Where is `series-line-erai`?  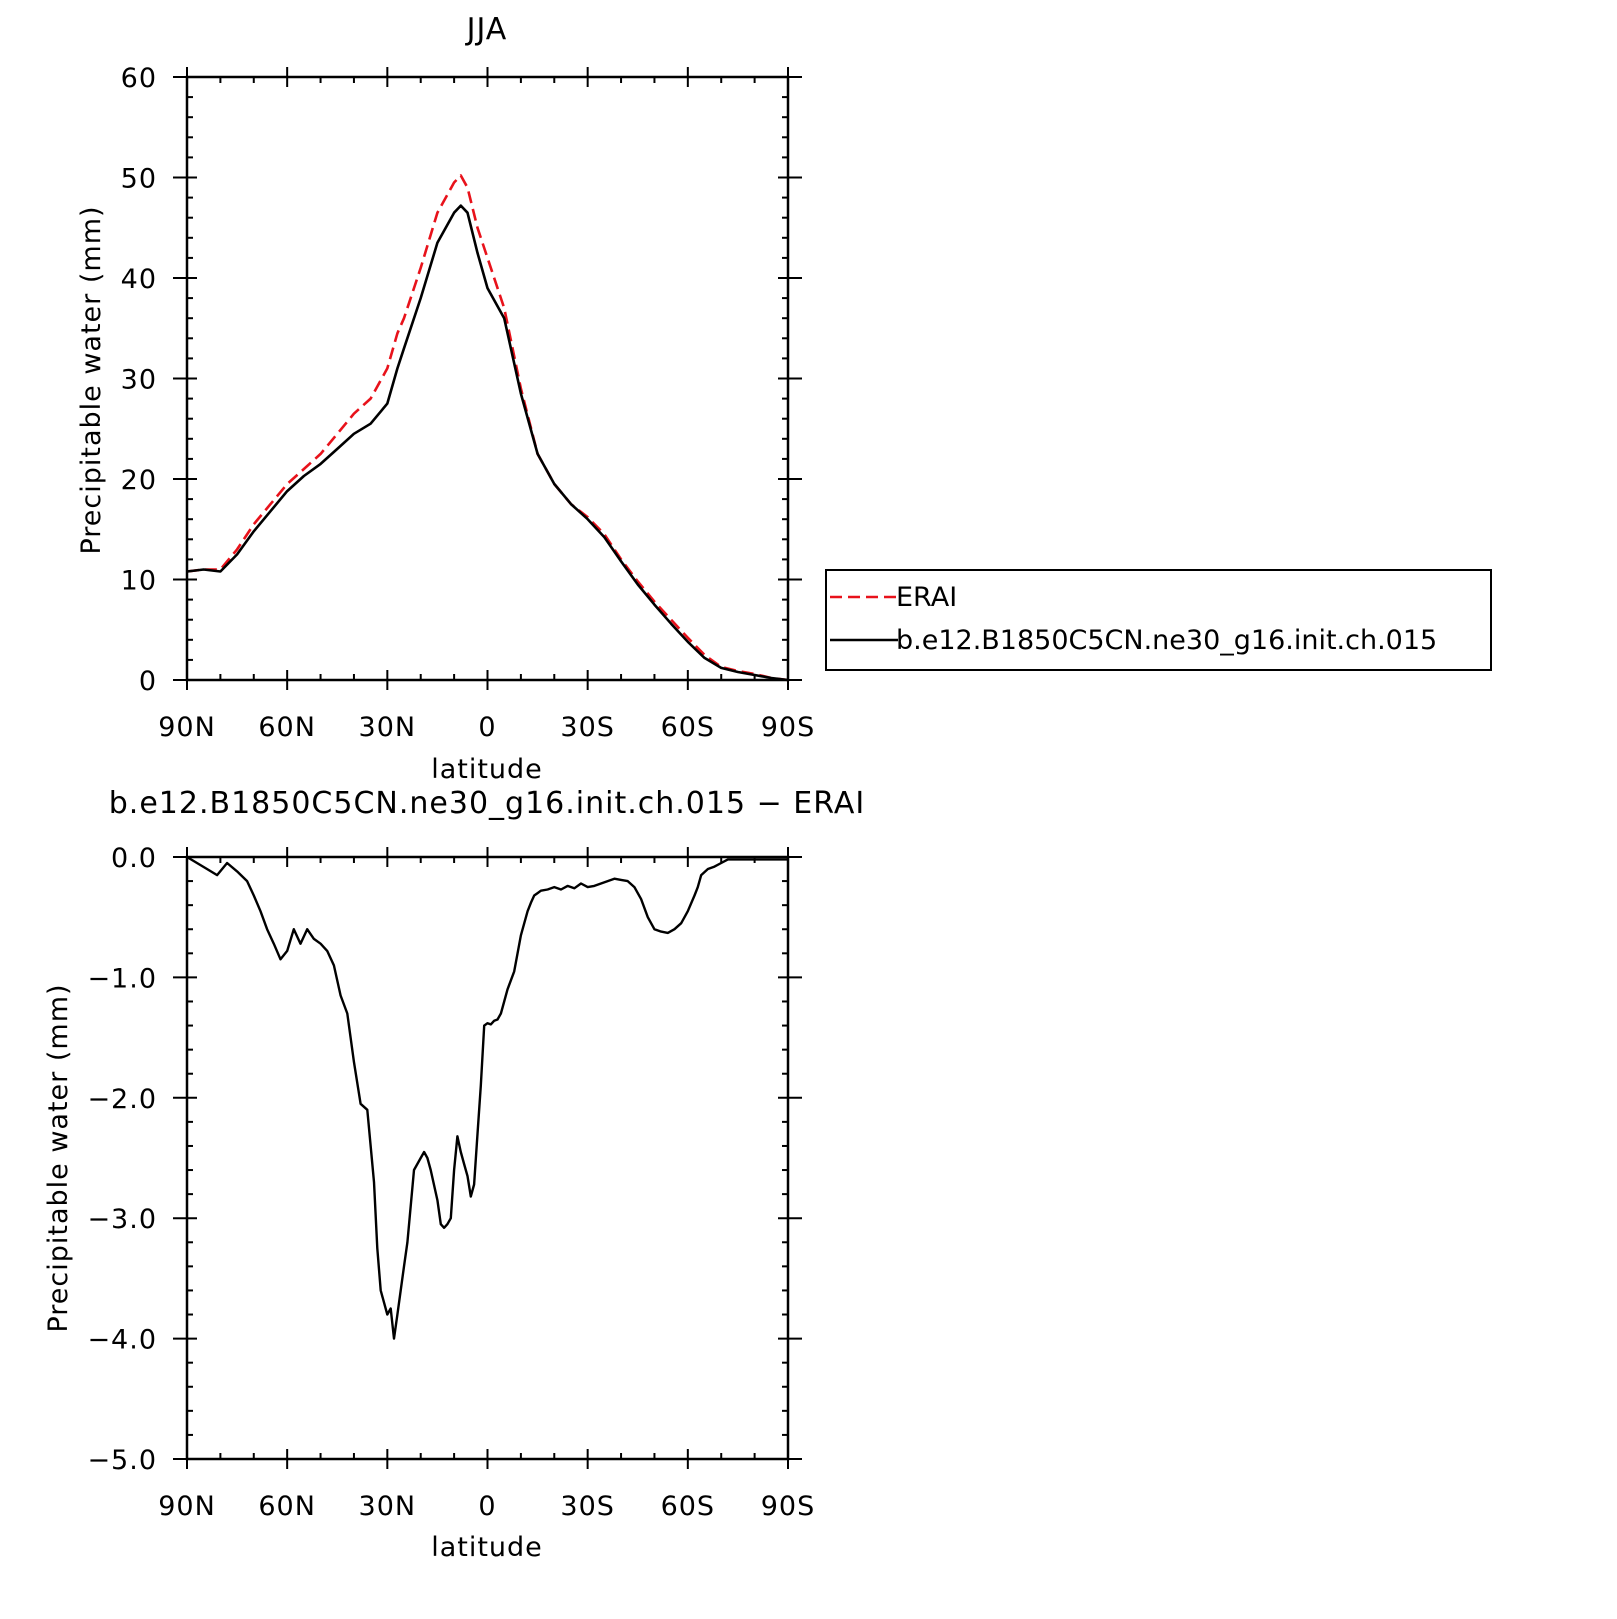 series-line-erai is located at coordinates (487, 428).